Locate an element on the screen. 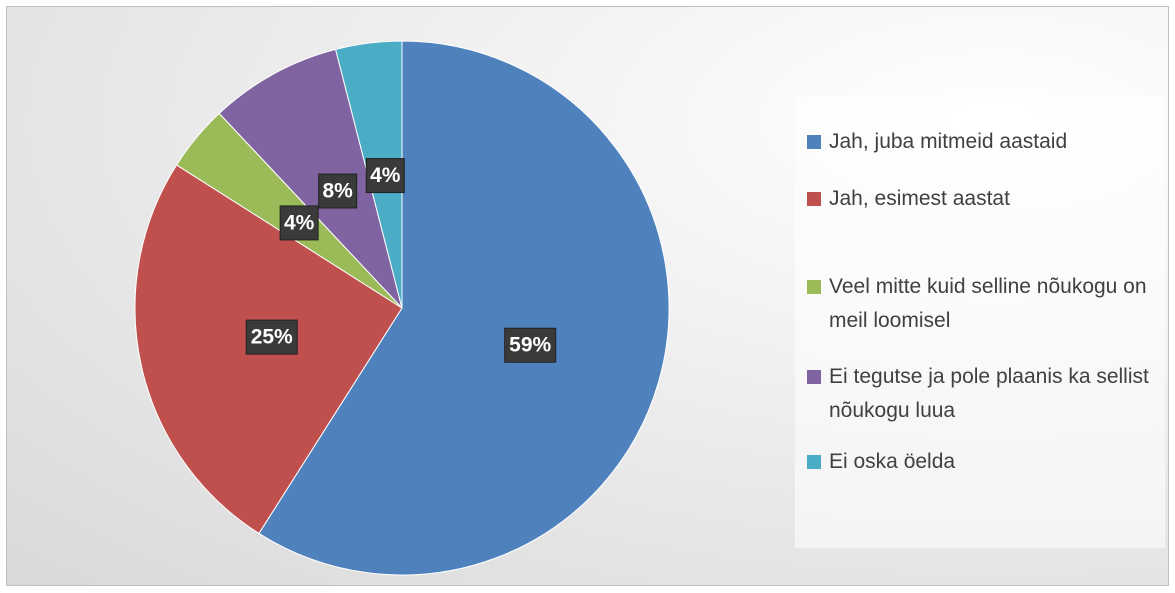  pie-slice is located at coordinates (310, 178).